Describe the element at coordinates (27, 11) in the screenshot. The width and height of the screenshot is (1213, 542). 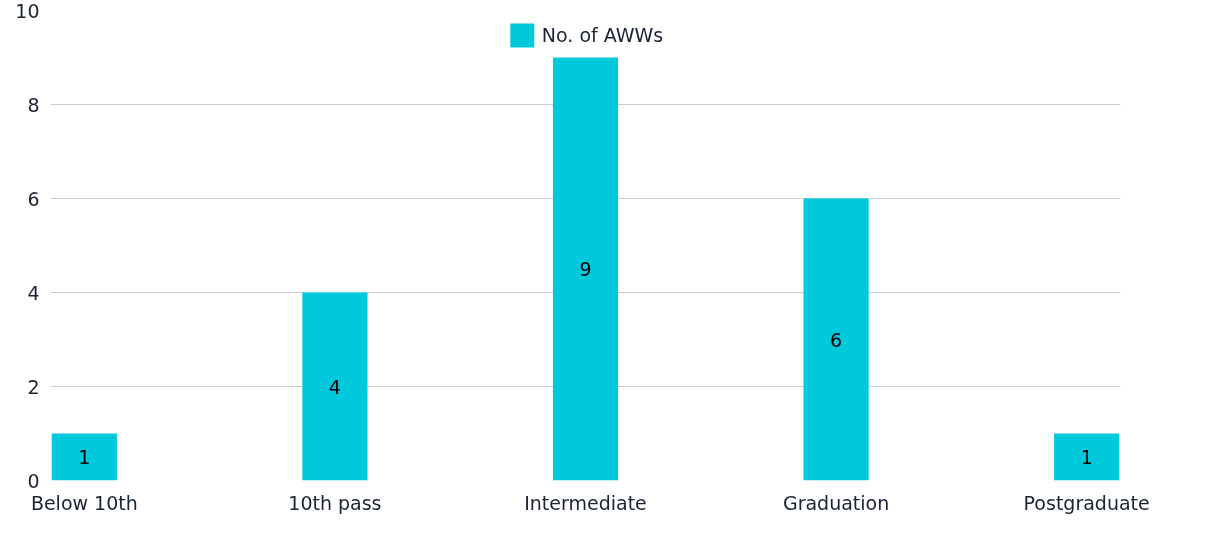
I see `y-tick-label: 10` at that location.